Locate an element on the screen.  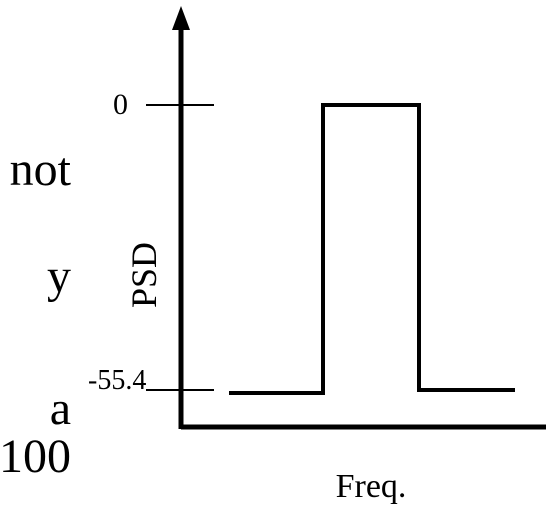
y-axis-arrowhead is located at coordinates (181, 18).